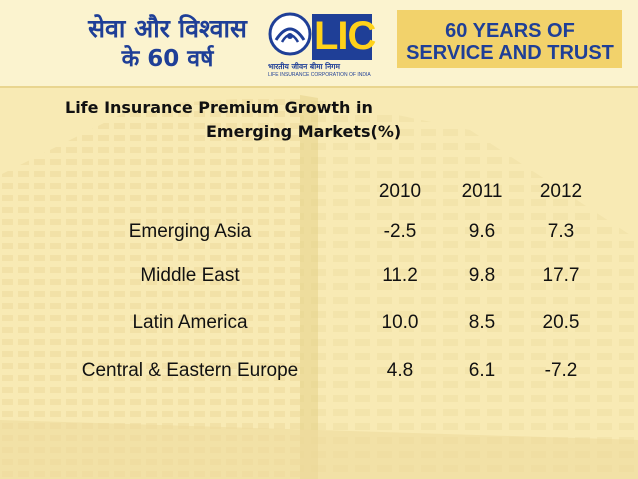 Image resolution: width=638 pixels, height=479 pixels. Describe the element at coordinates (190, 231) in the screenshot. I see `row-label-emerging-asia: Emerging Asia` at that location.